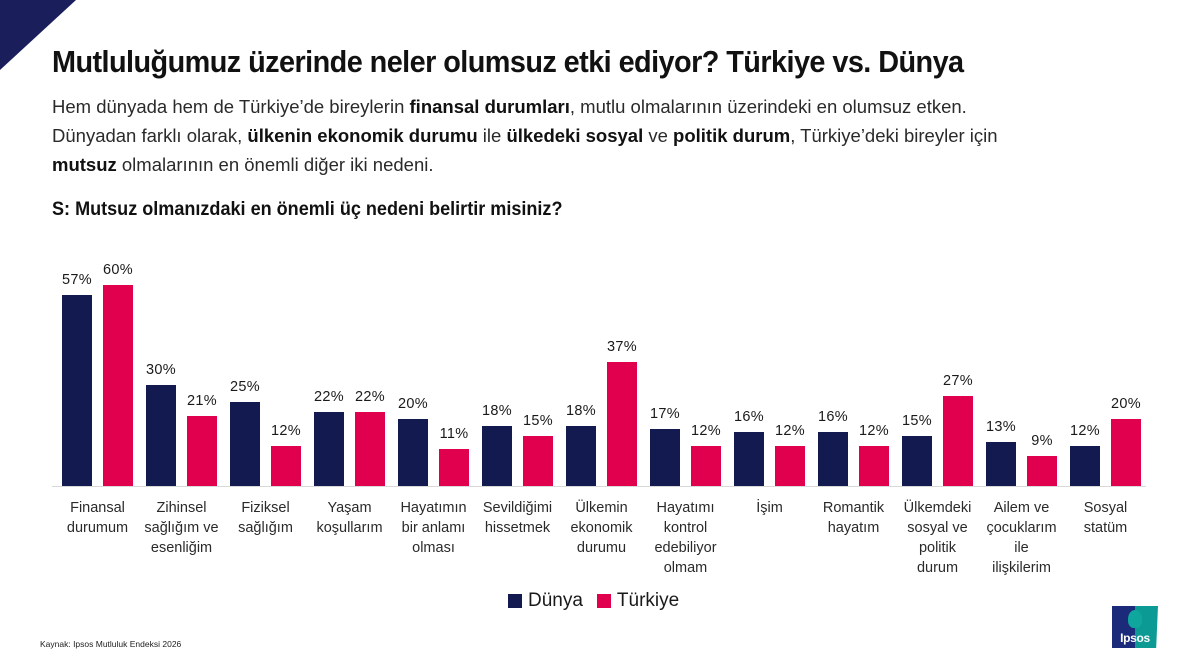 The height and width of the screenshot is (667, 1200). What do you see at coordinates (497, 411) in the screenshot?
I see `value-label-dunya: 18%` at bounding box center [497, 411].